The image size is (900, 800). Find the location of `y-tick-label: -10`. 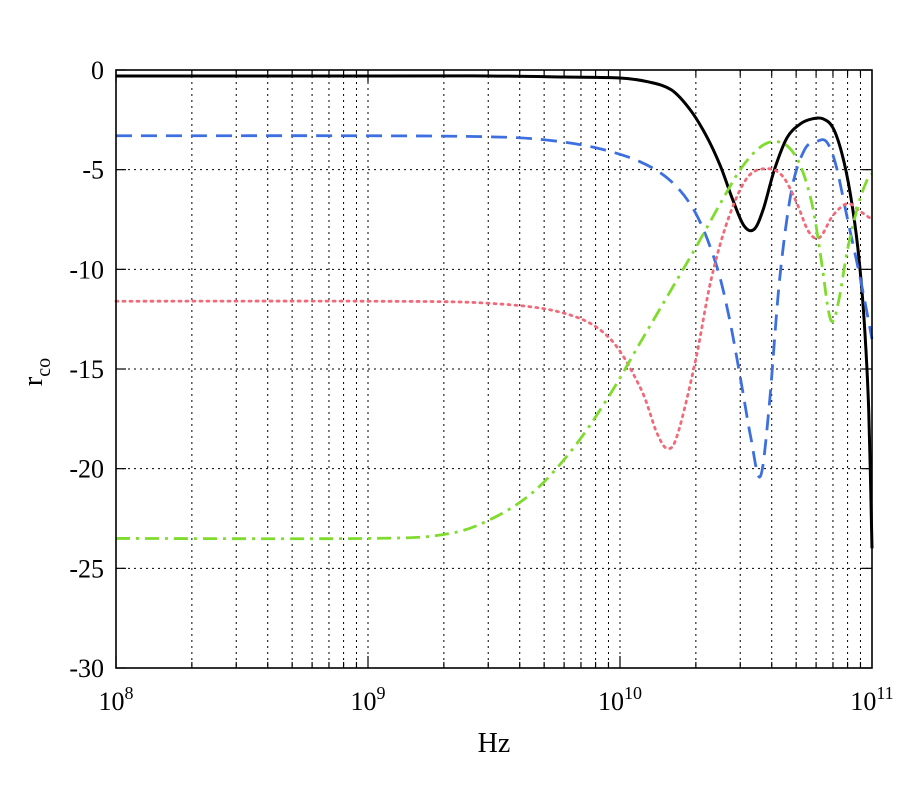

y-tick-label: -10 is located at coordinates (86, 269).